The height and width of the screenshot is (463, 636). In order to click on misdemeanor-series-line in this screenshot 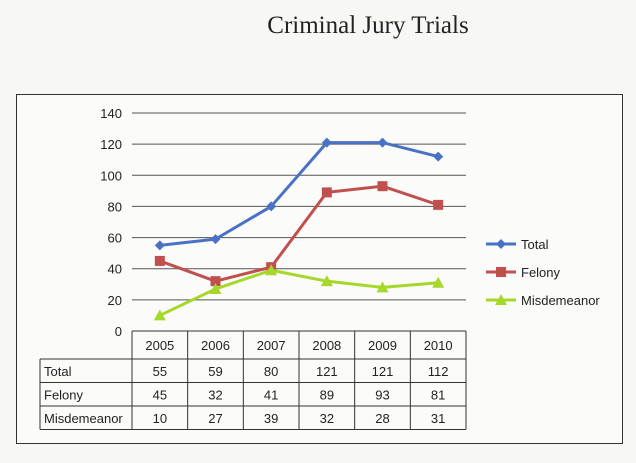, I will do `click(299, 292)`.